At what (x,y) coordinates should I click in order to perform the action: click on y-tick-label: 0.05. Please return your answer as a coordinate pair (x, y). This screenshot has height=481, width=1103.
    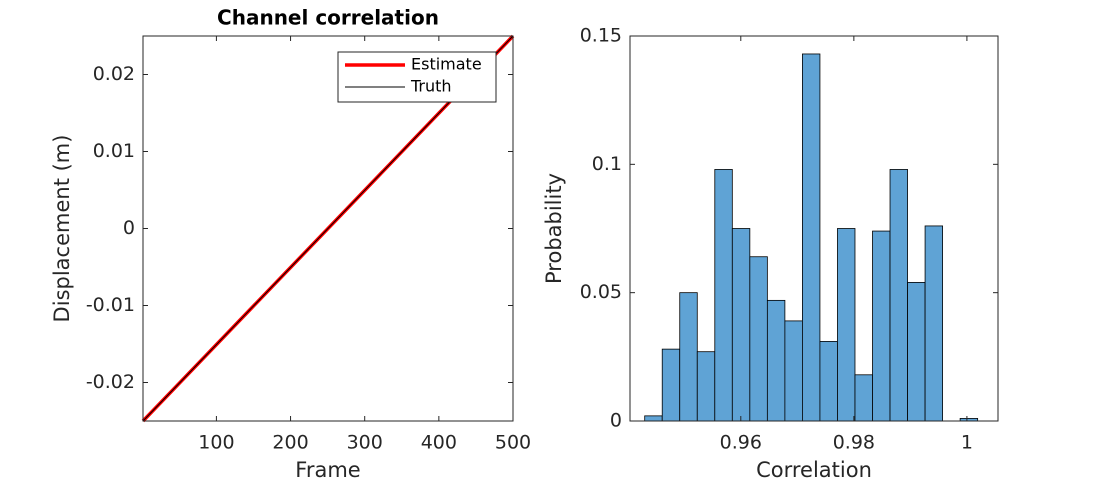
    Looking at the image, I should click on (601, 292).